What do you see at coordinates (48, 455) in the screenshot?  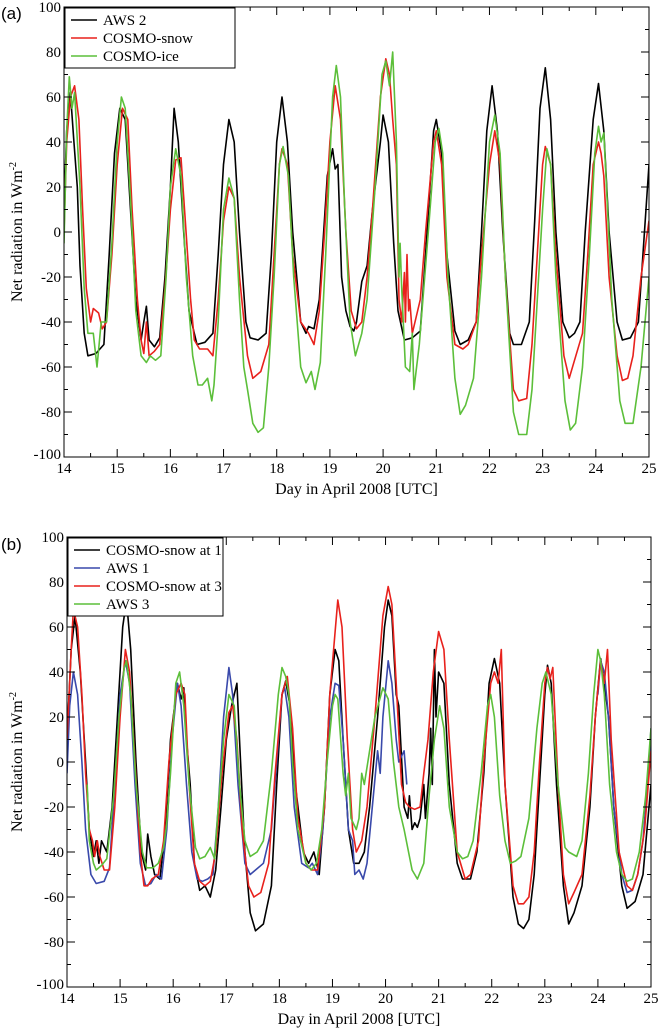 I see `panel-a-y-tick-label: -100` at bounding box center [48, 455].